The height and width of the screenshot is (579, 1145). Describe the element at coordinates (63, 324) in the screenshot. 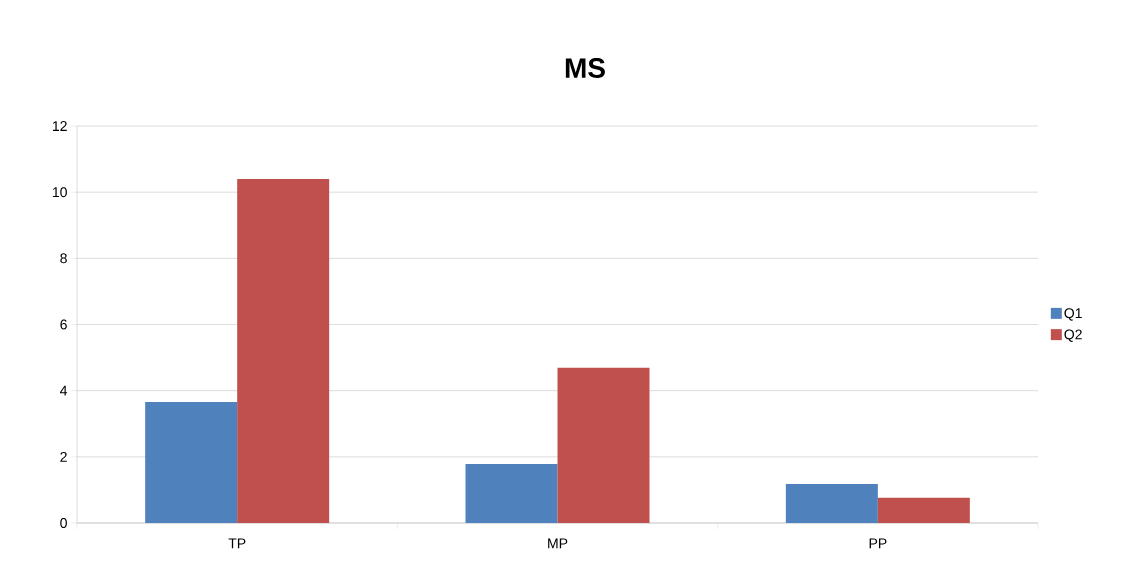

I see `y-tick-label: 6` at that location.